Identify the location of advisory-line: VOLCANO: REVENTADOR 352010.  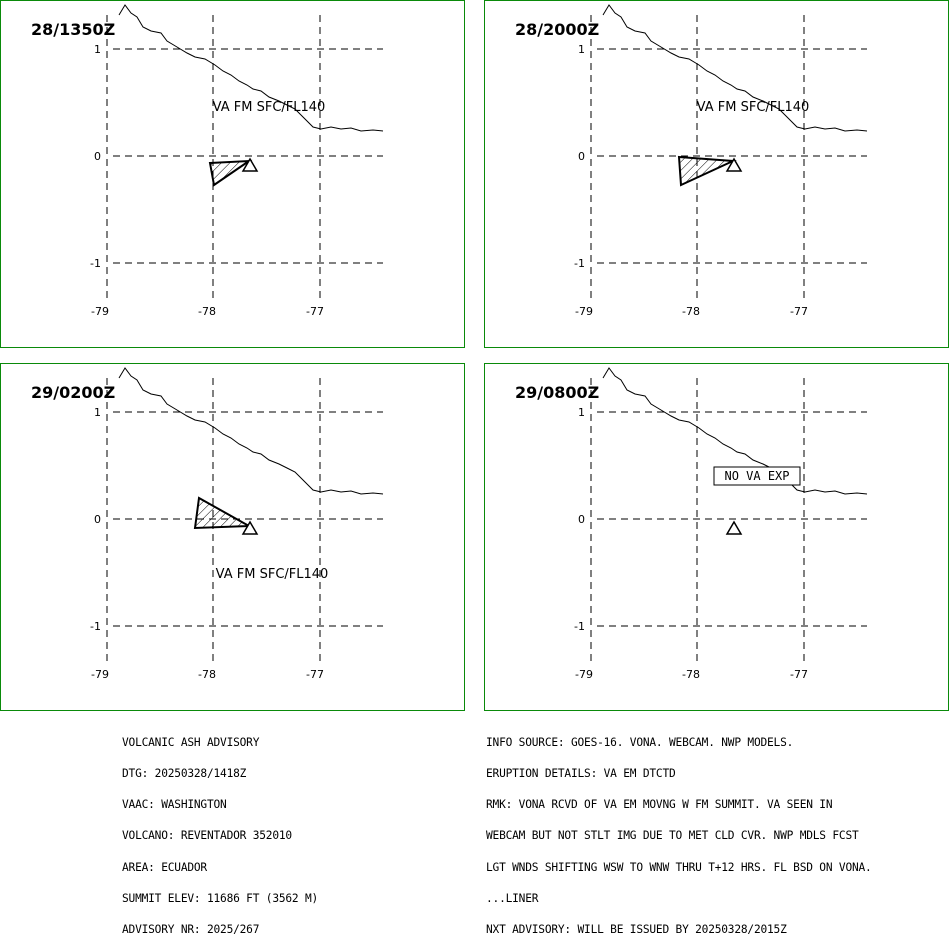
(207, 836).